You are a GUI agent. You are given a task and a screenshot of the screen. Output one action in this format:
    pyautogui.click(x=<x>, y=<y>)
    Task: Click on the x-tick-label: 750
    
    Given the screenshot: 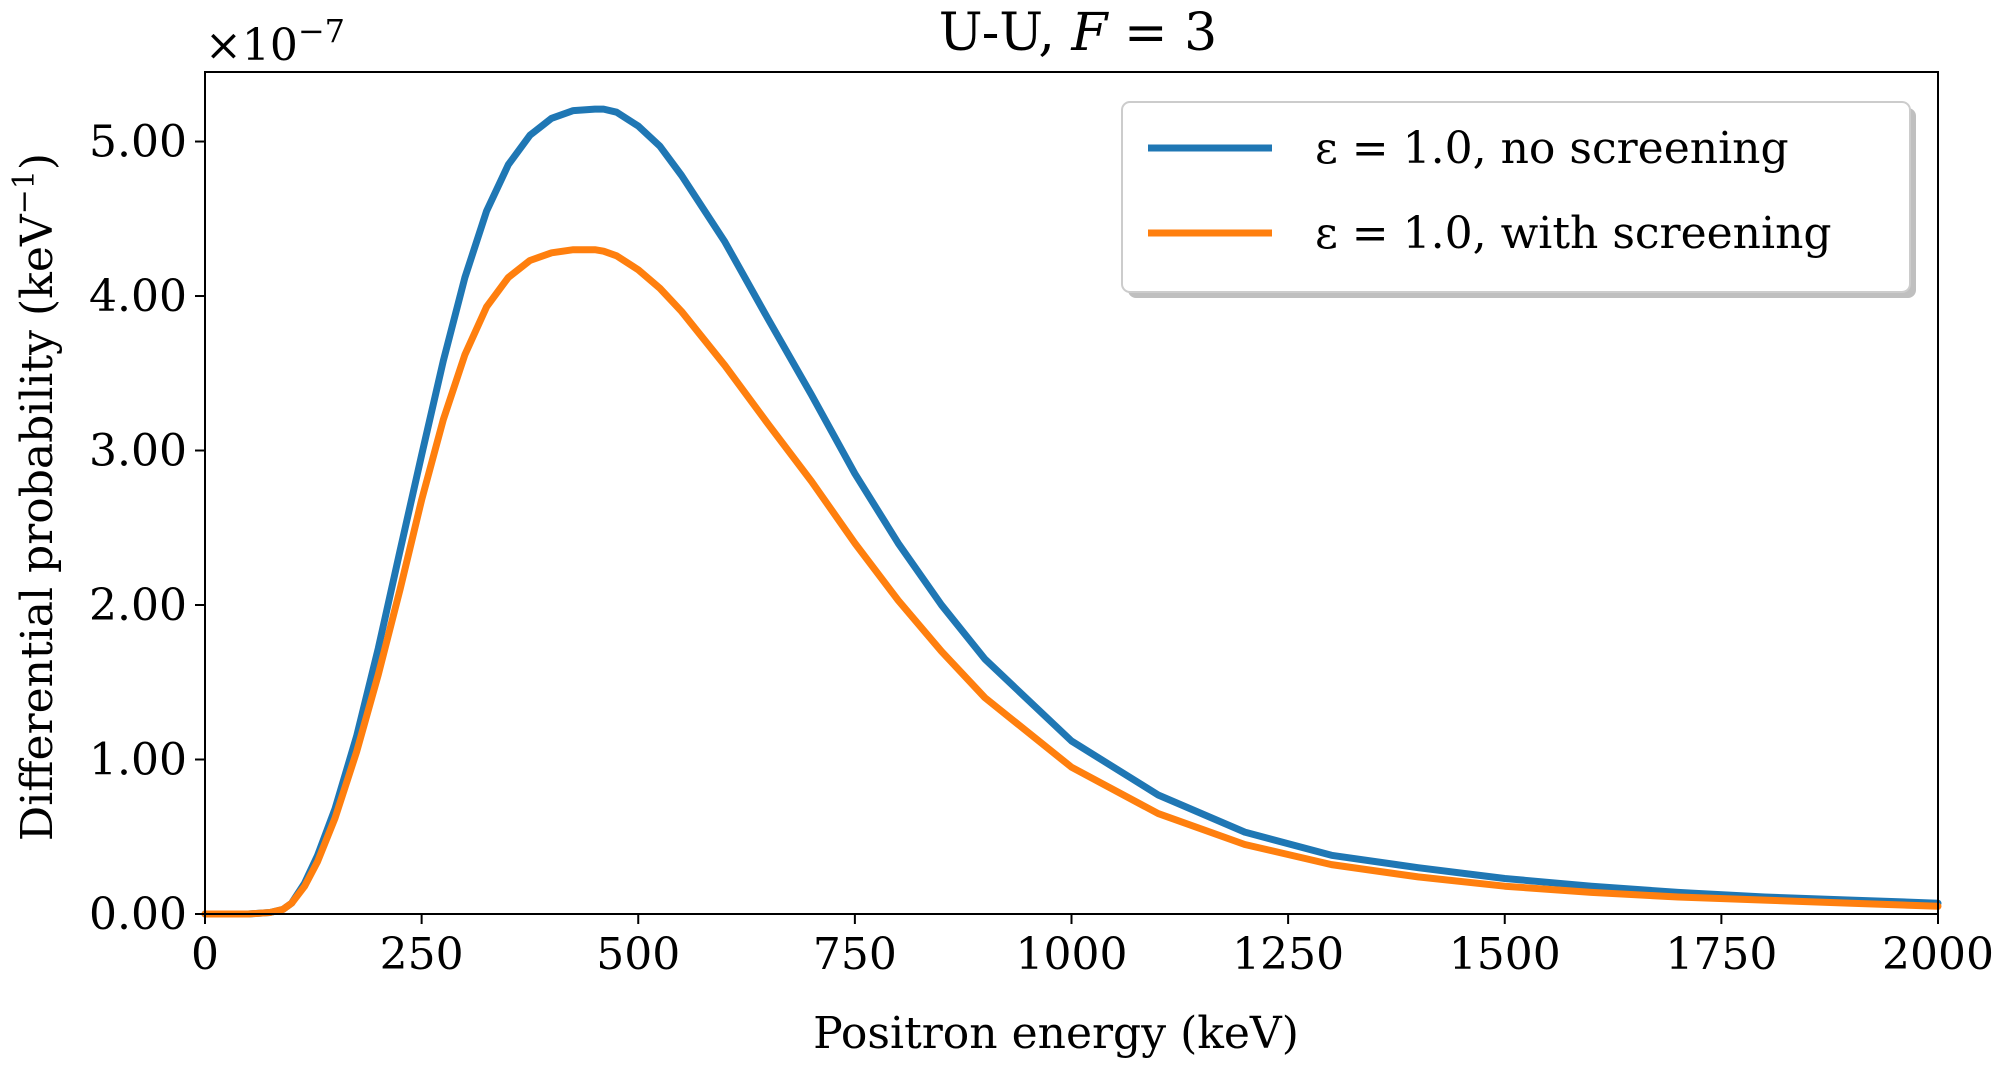 What is the action you would take?
    pyautogui.click(x=855, y=954)
    